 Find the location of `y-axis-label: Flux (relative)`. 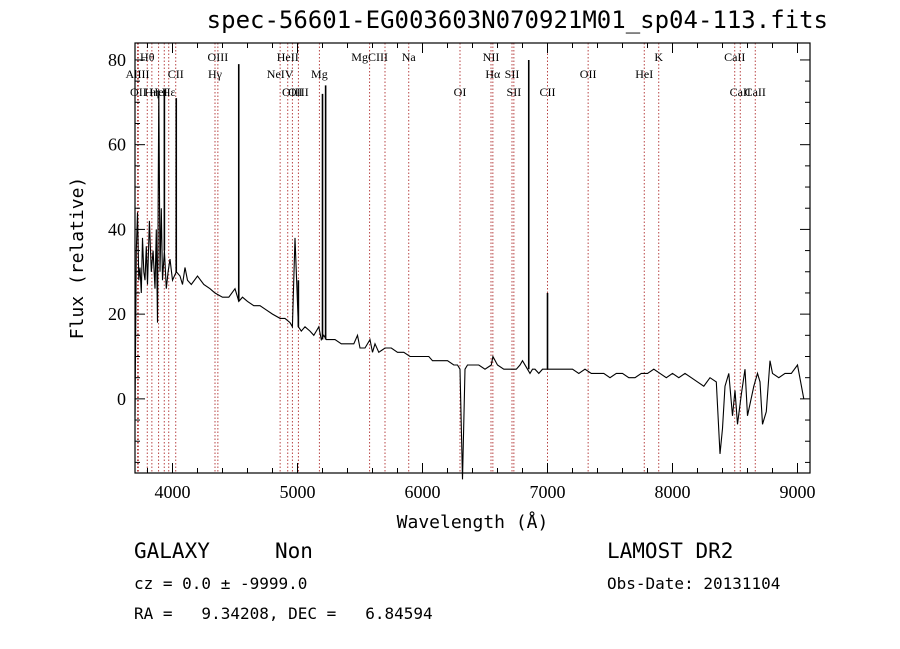

y-axis-label: Flux (relative) is located at coordinates (77, 258).